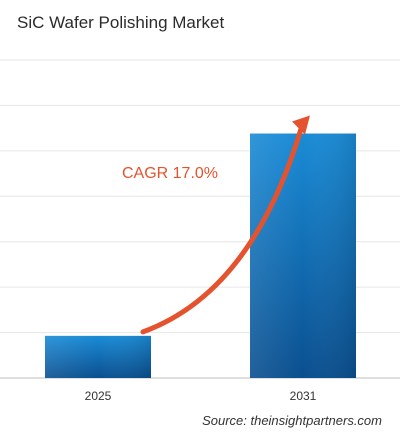 The height and width of the screenshot is (440, 400). I want to click on source-note: Source: theinsightpartners.com, so click(292, 420).